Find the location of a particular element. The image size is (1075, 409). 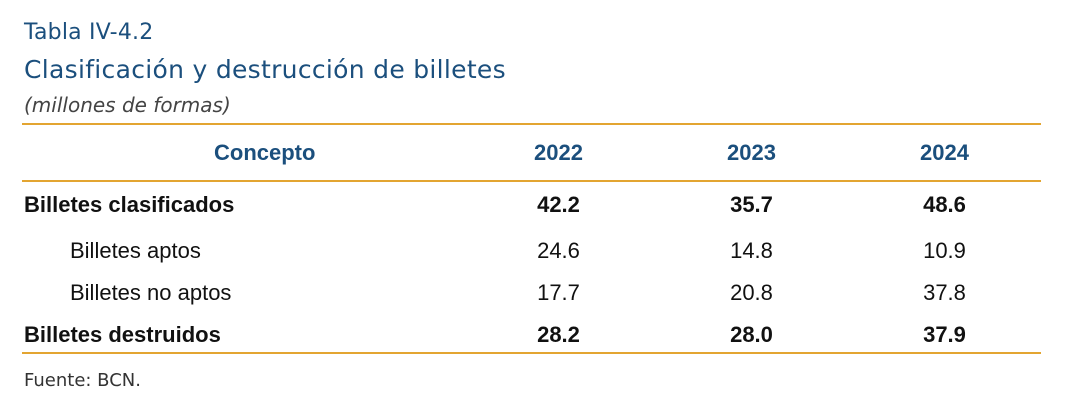

column-header-2023: 2023 is located at coordinates (751, 152).